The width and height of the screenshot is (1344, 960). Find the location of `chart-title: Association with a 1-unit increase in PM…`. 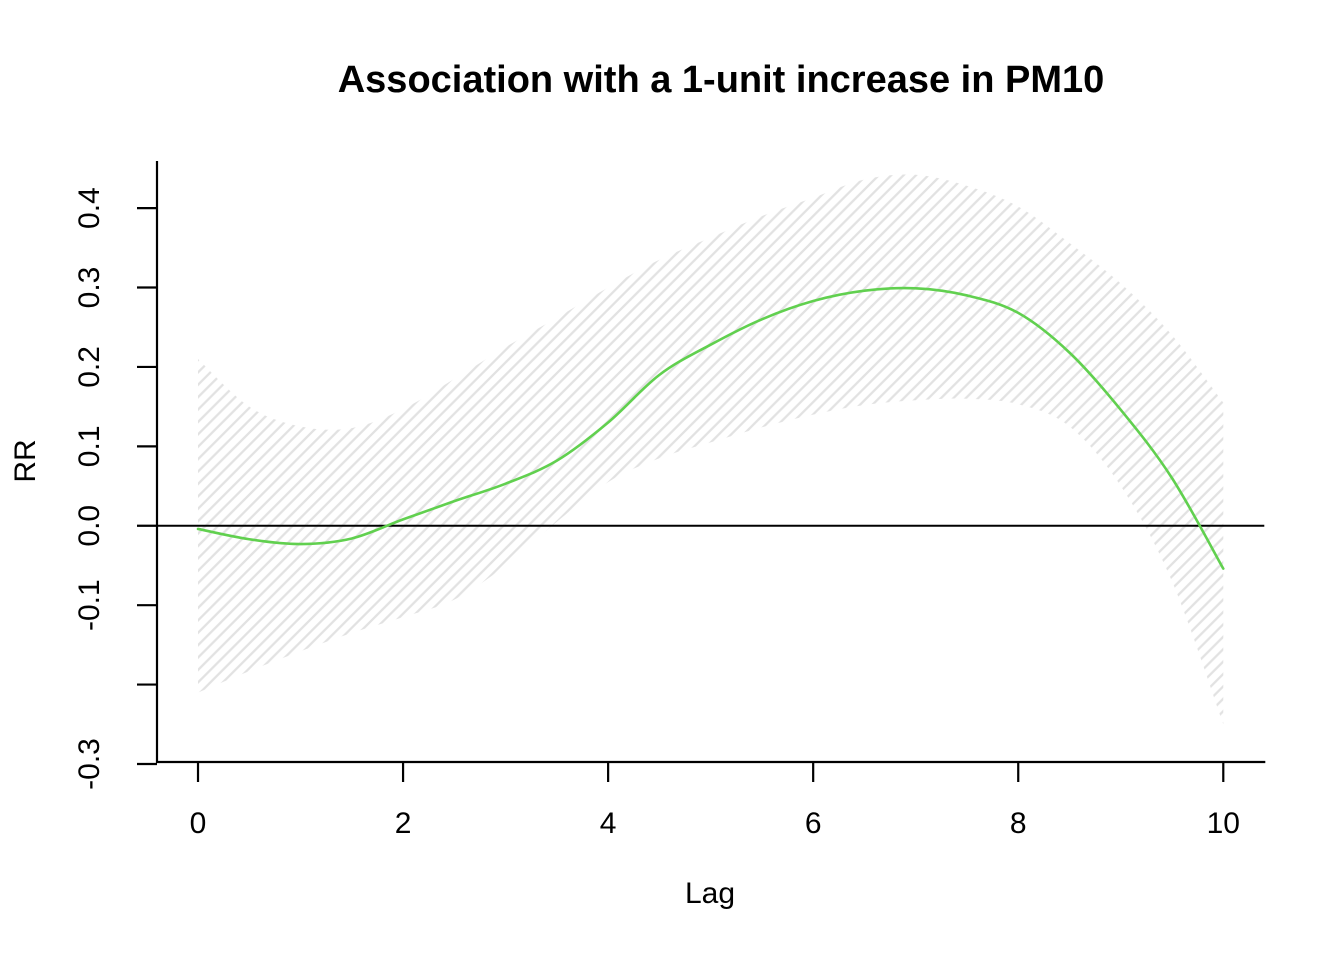

chart-title: Association with a 1-unit increase in PM… is located at coordinates (721, 80).